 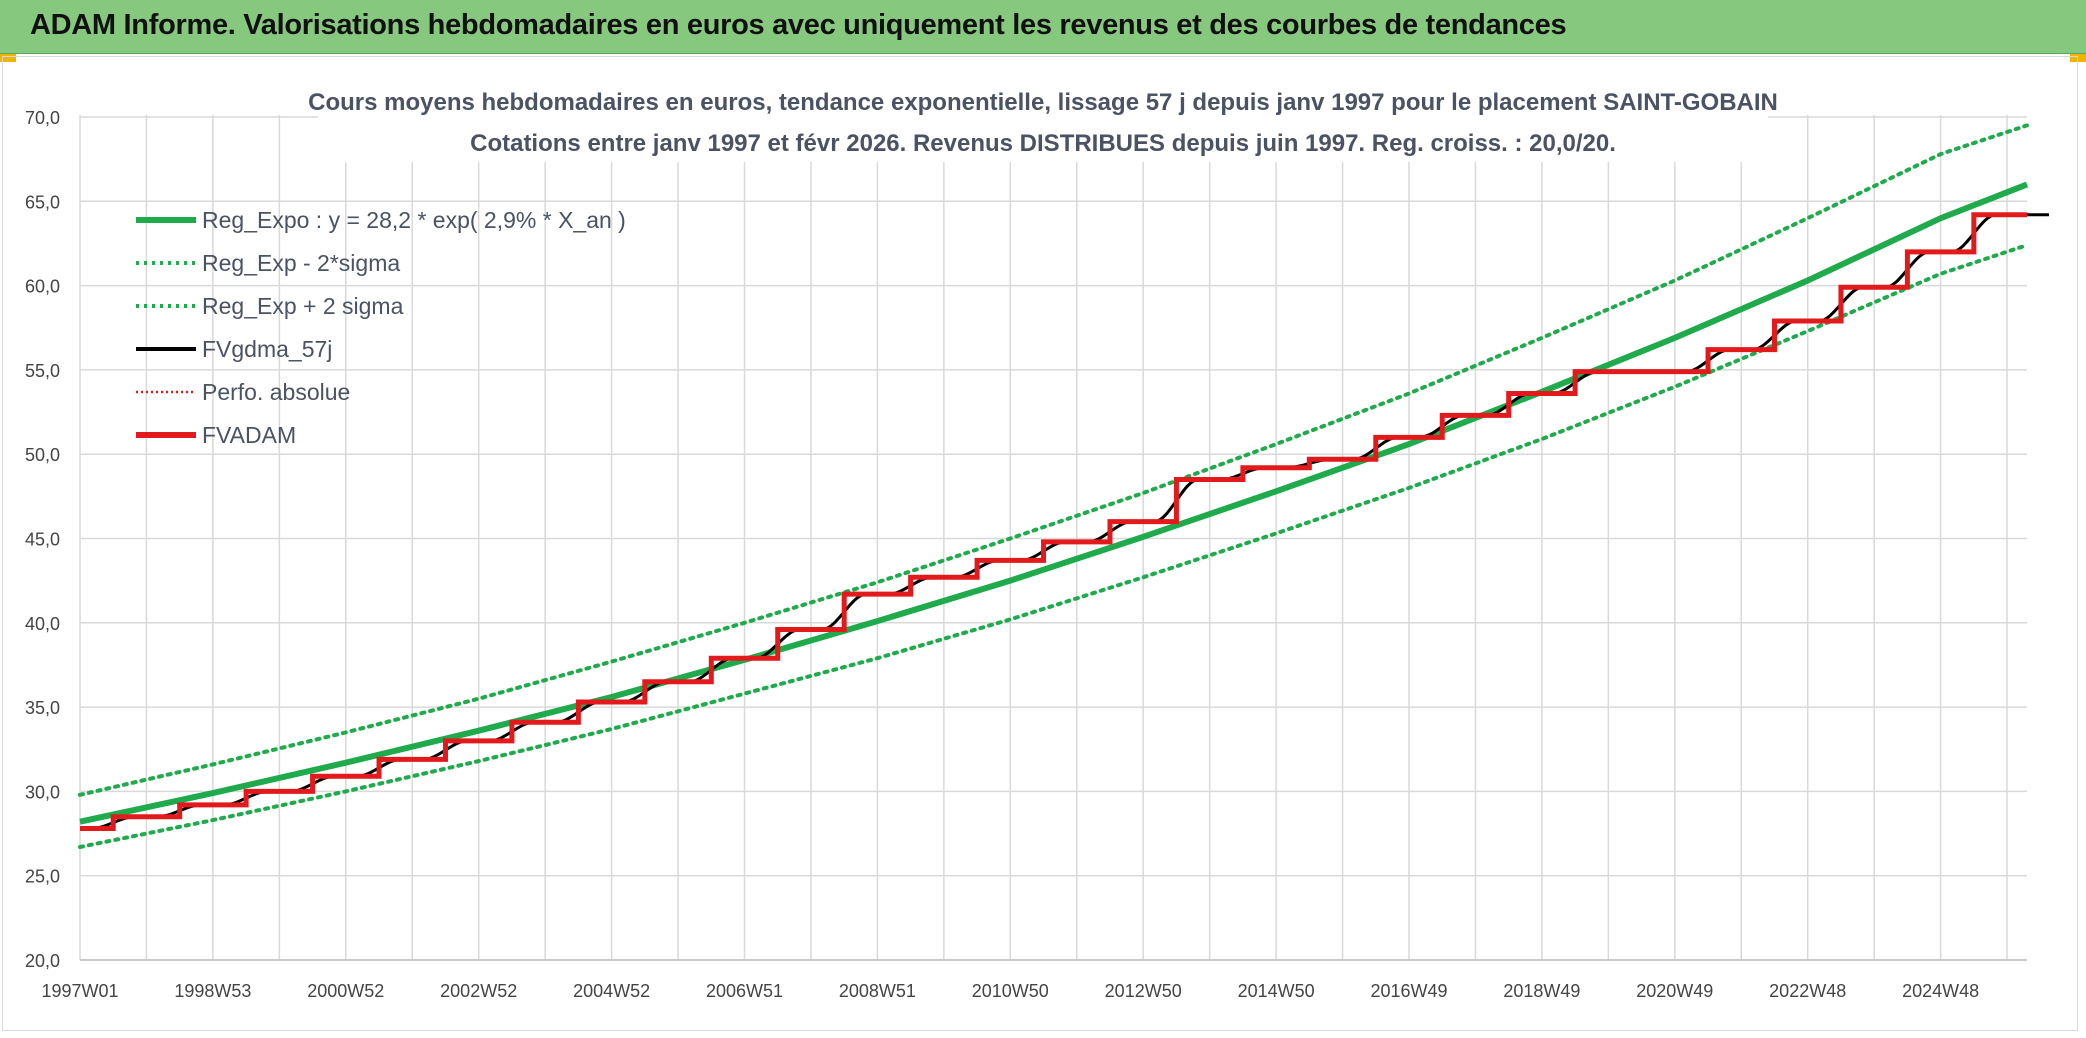 What do you see at coordinates (42, 961) in the screenshot?
I see `y-tick-label: 20,0` at bounding box center [42, 961].